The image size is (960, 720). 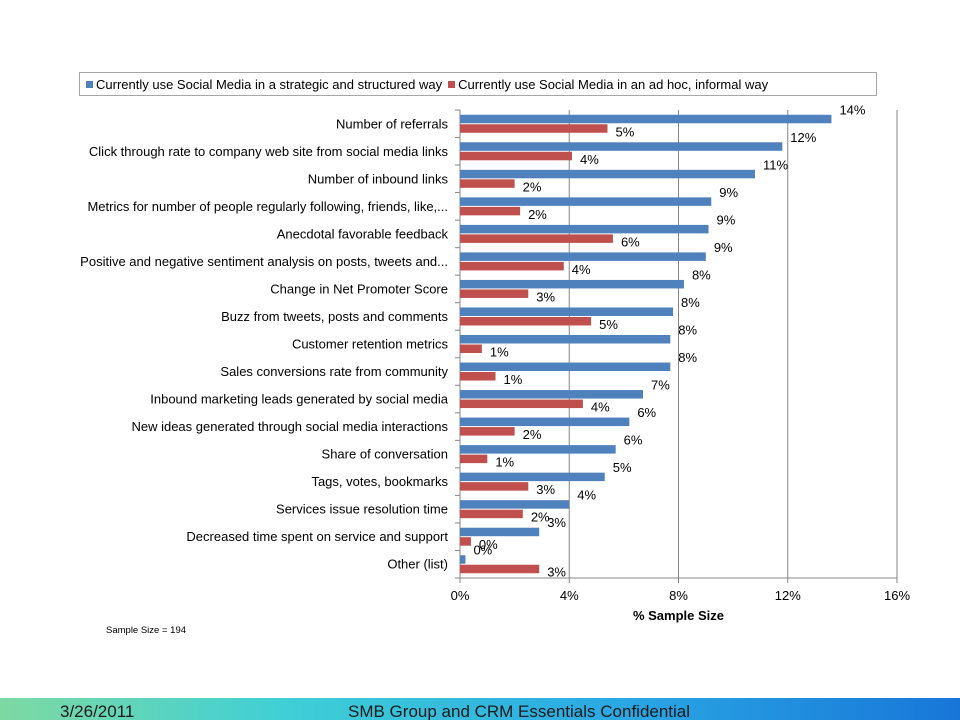 I want to click on data-label-strategic: 3%, so click(x=556, y=522).